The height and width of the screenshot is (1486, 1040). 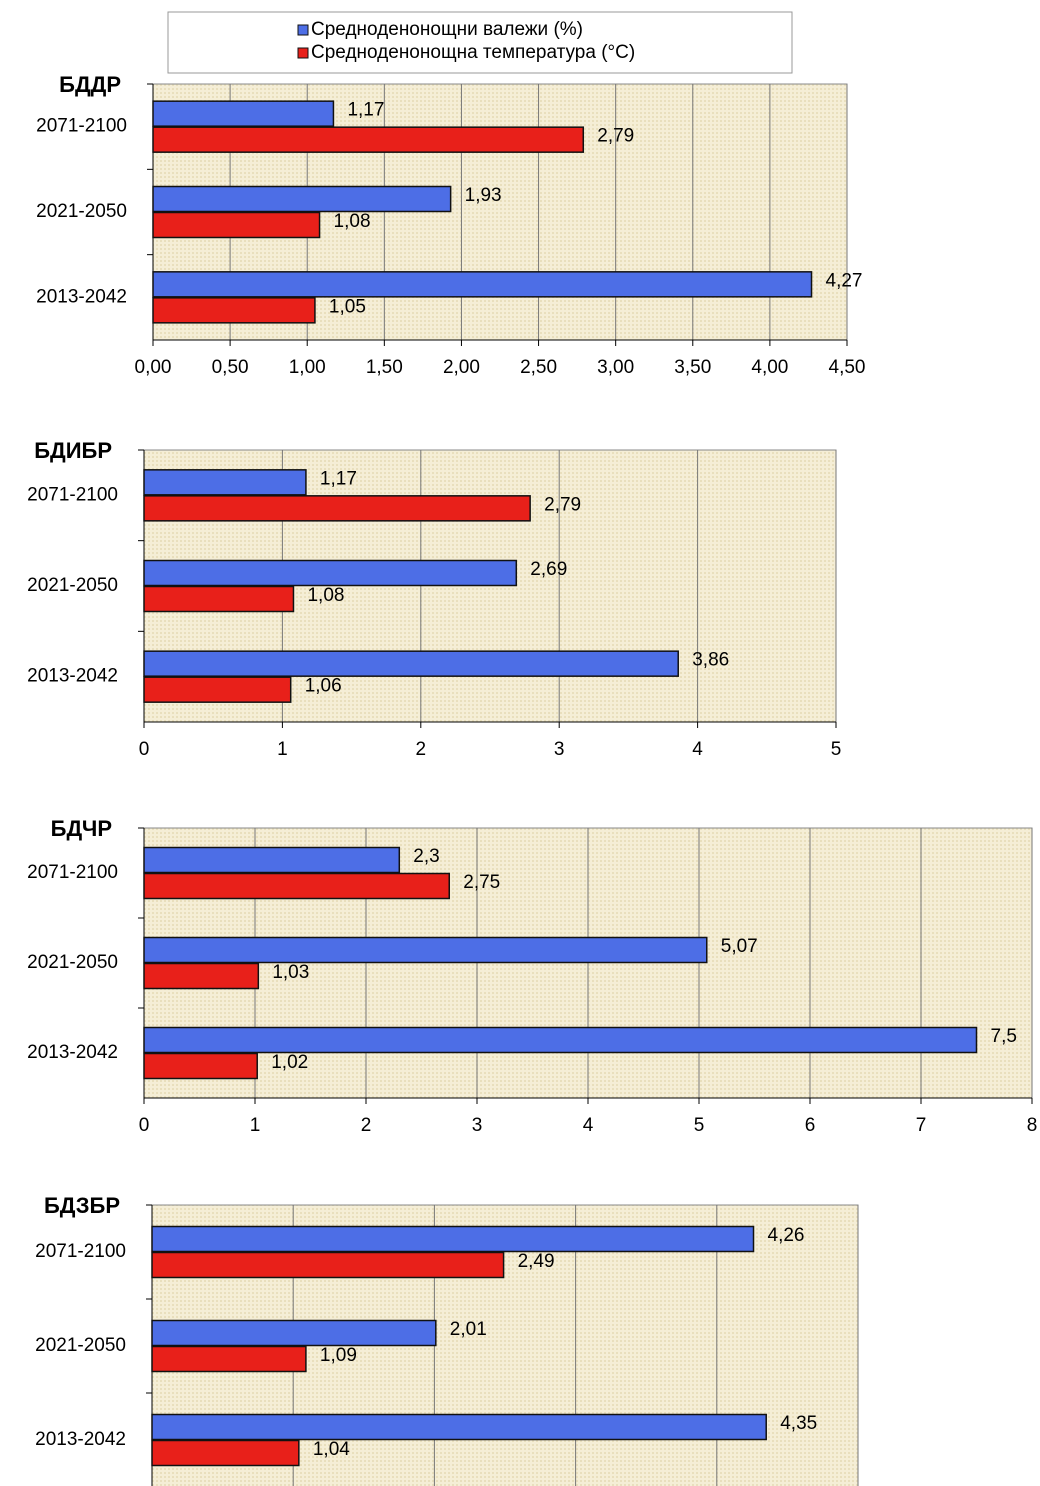 I want to click on legend-label: Средноденонощни валежи (%), so click(x=447, y=29).